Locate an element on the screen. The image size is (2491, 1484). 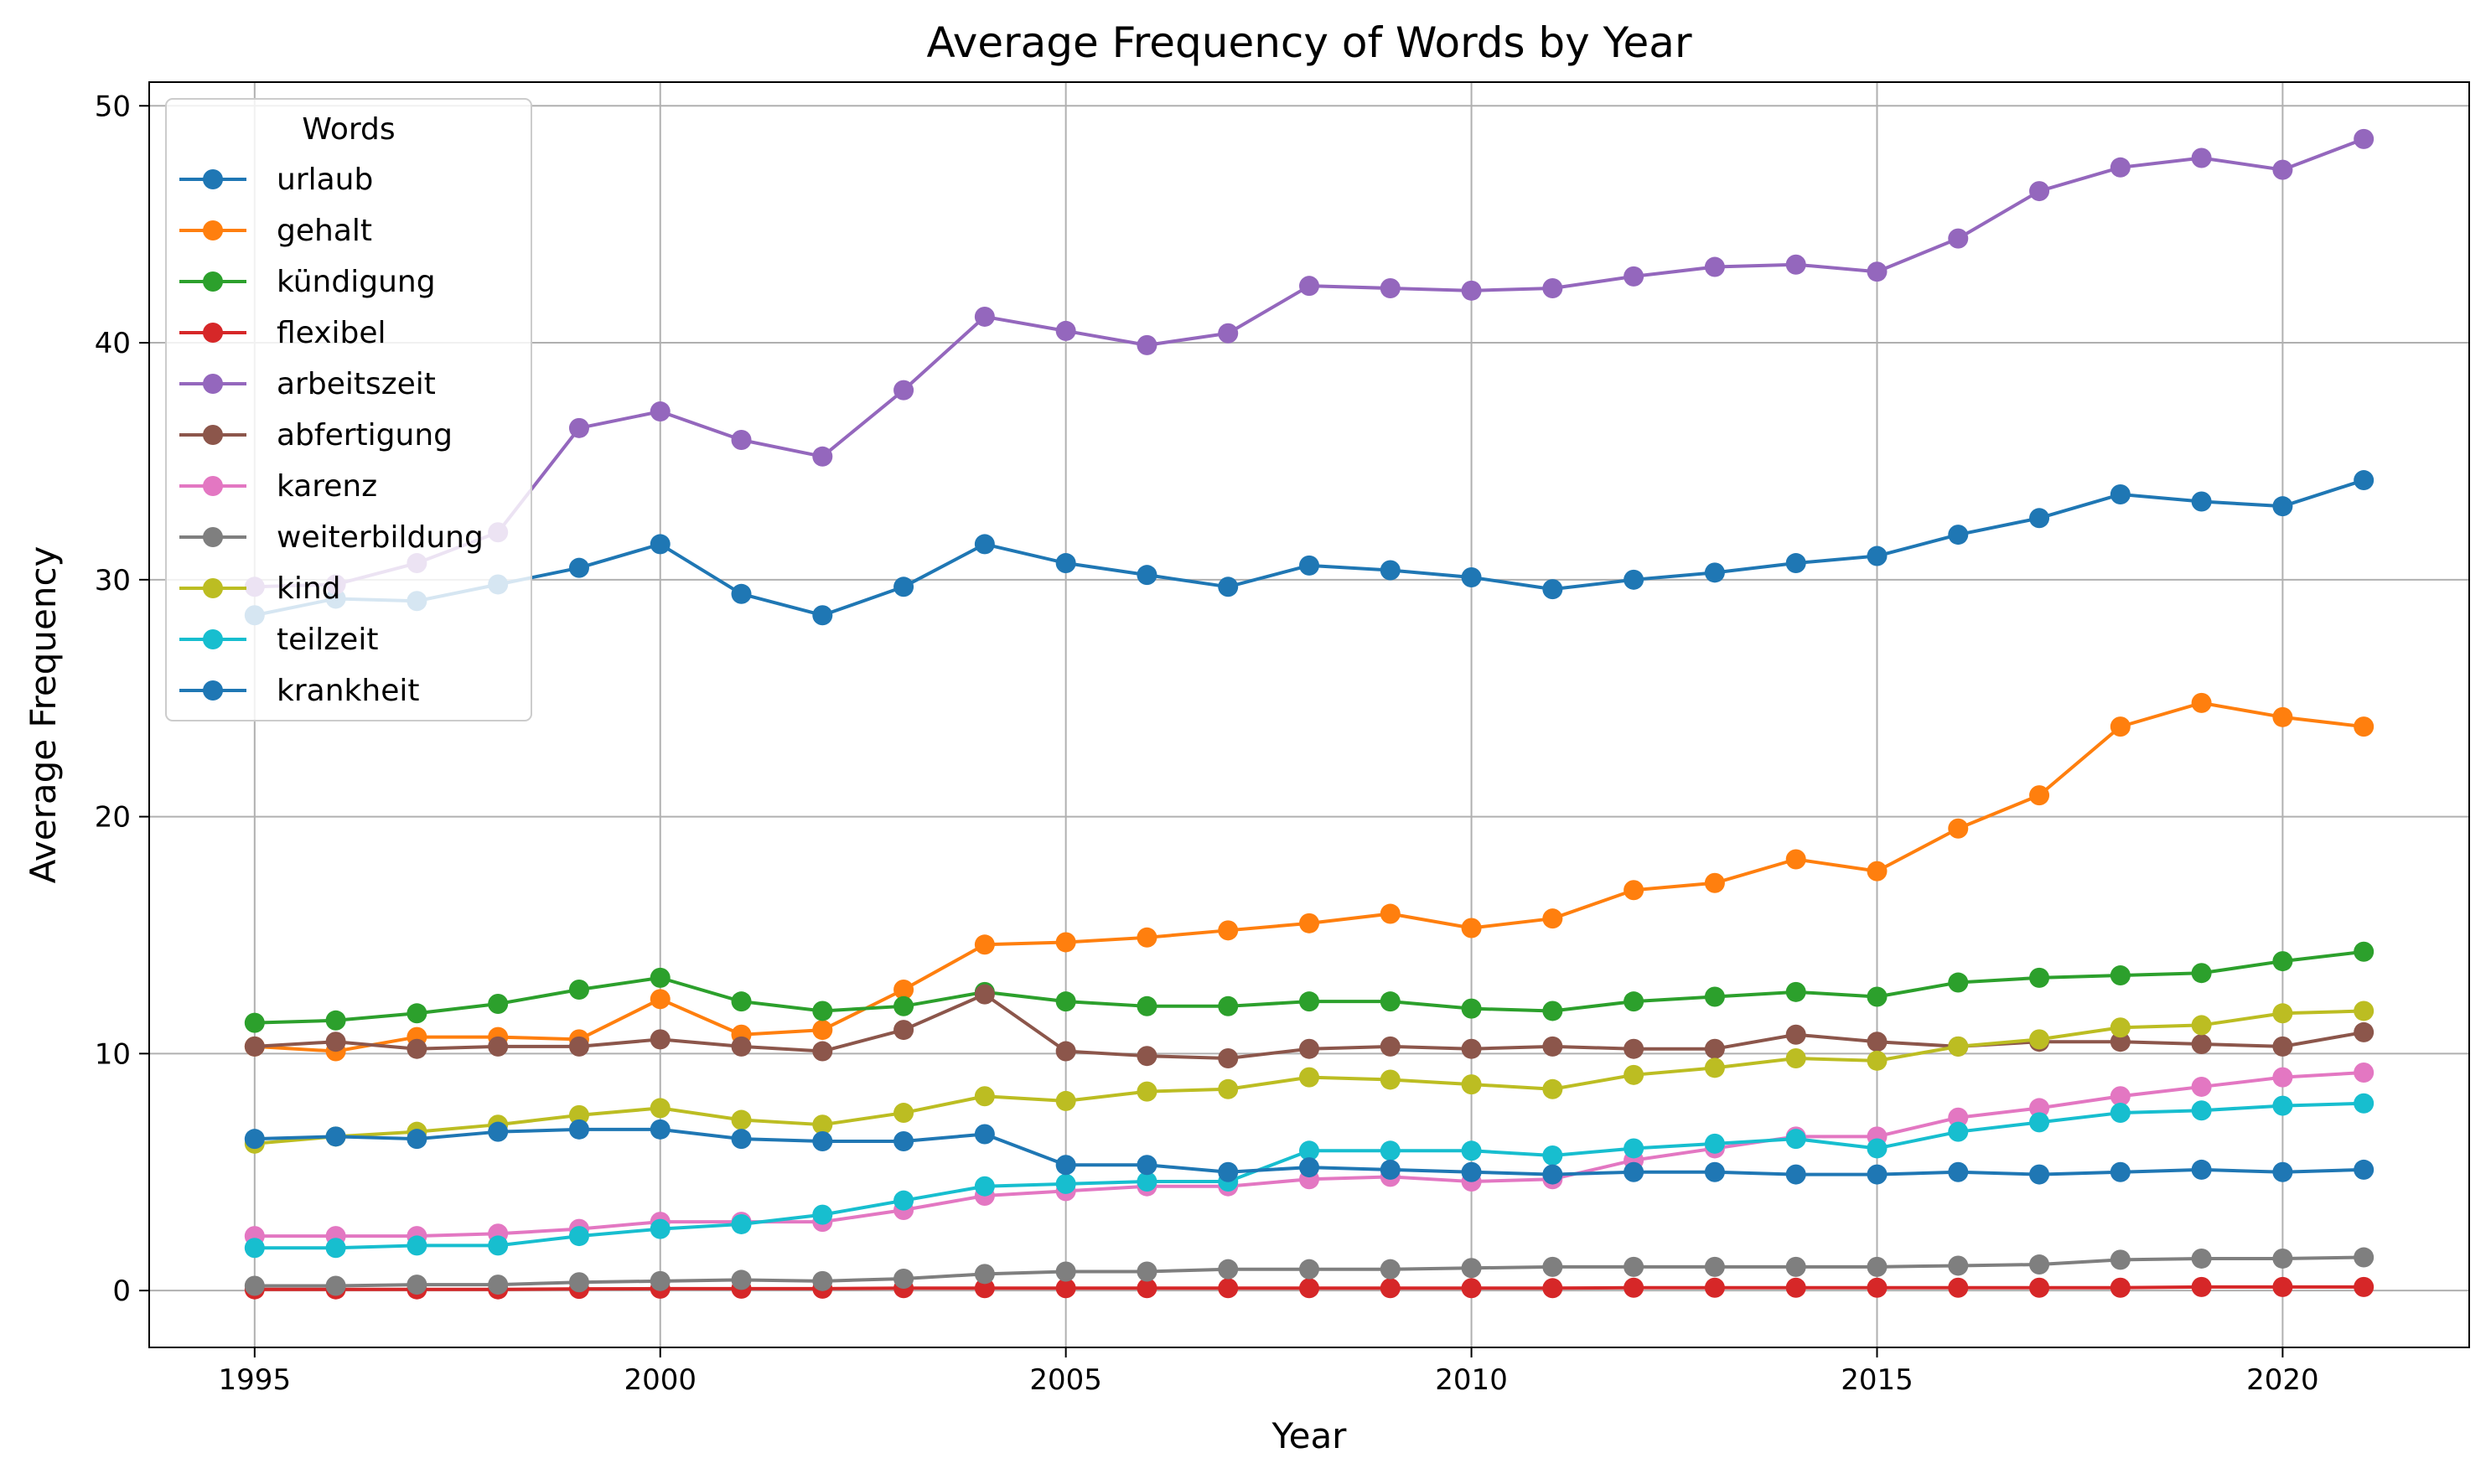
legend-marker-flexibel is located at coordinates (213, 333).